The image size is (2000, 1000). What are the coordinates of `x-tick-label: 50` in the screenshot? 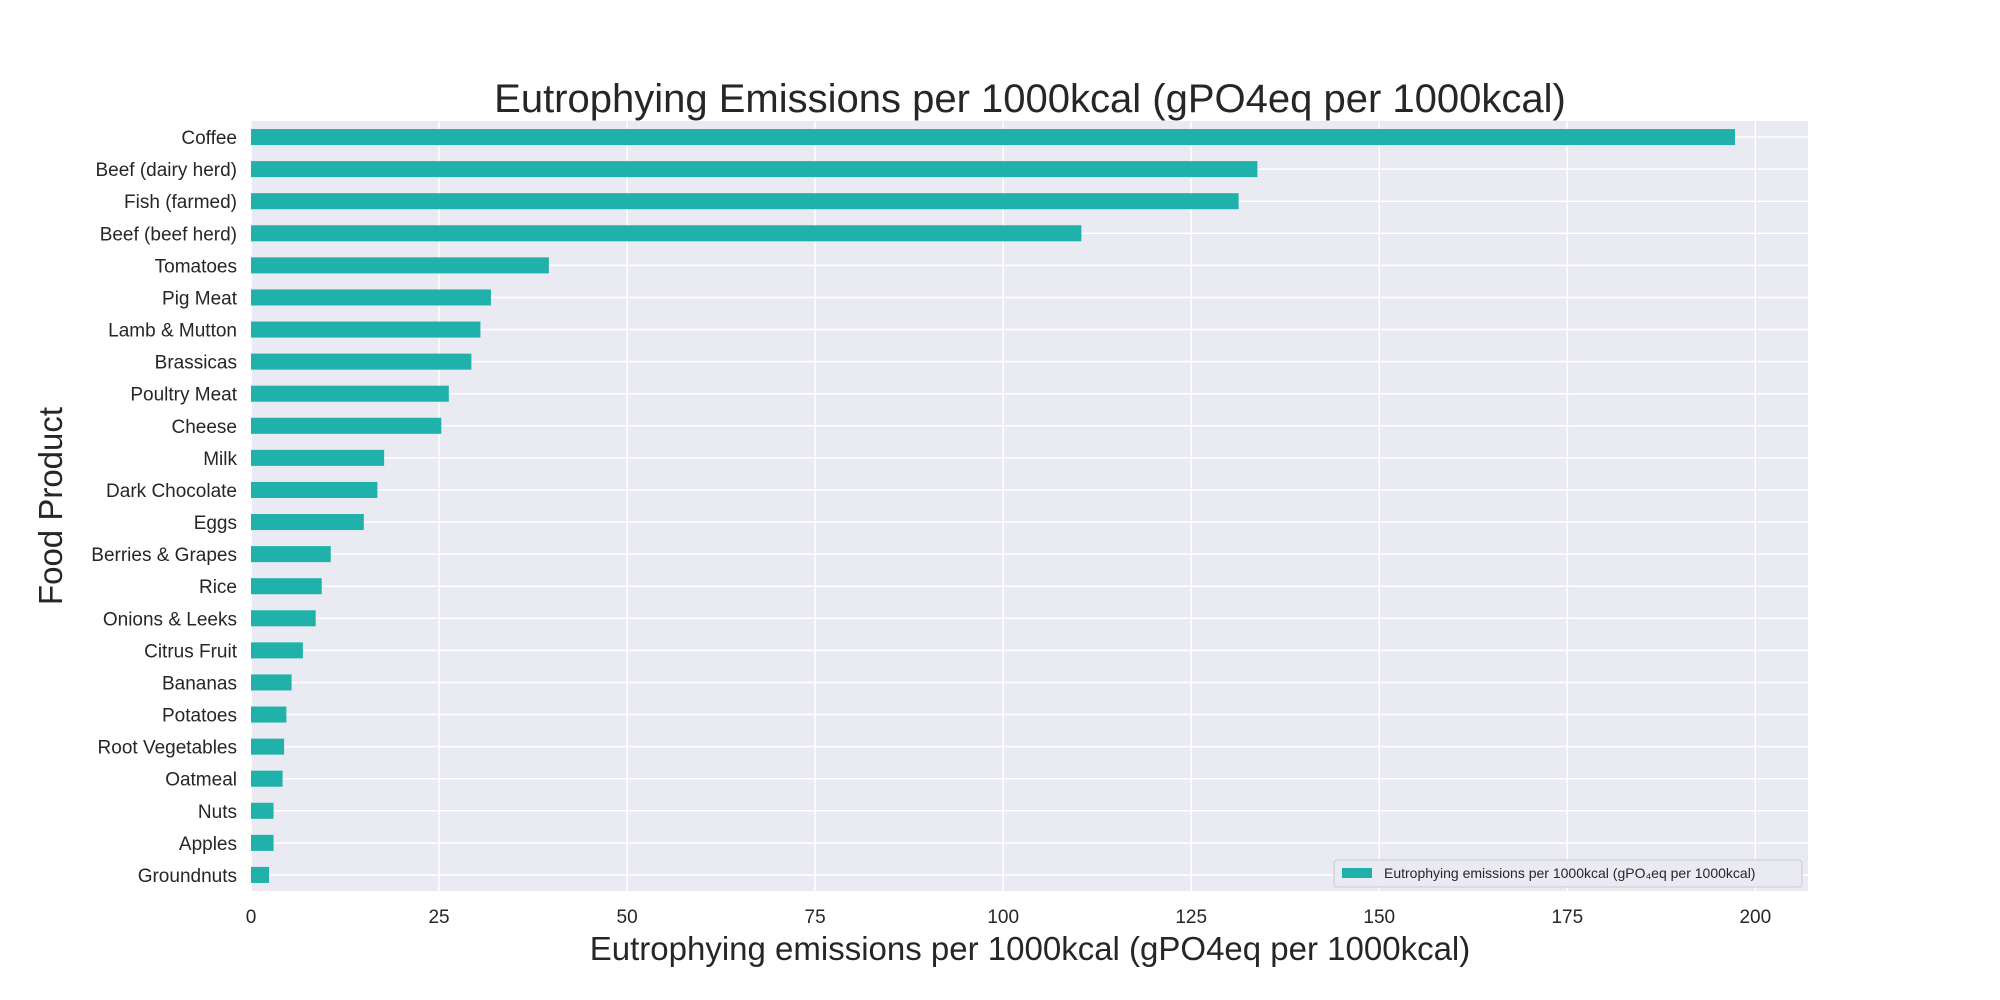 It's located at (627, 917).